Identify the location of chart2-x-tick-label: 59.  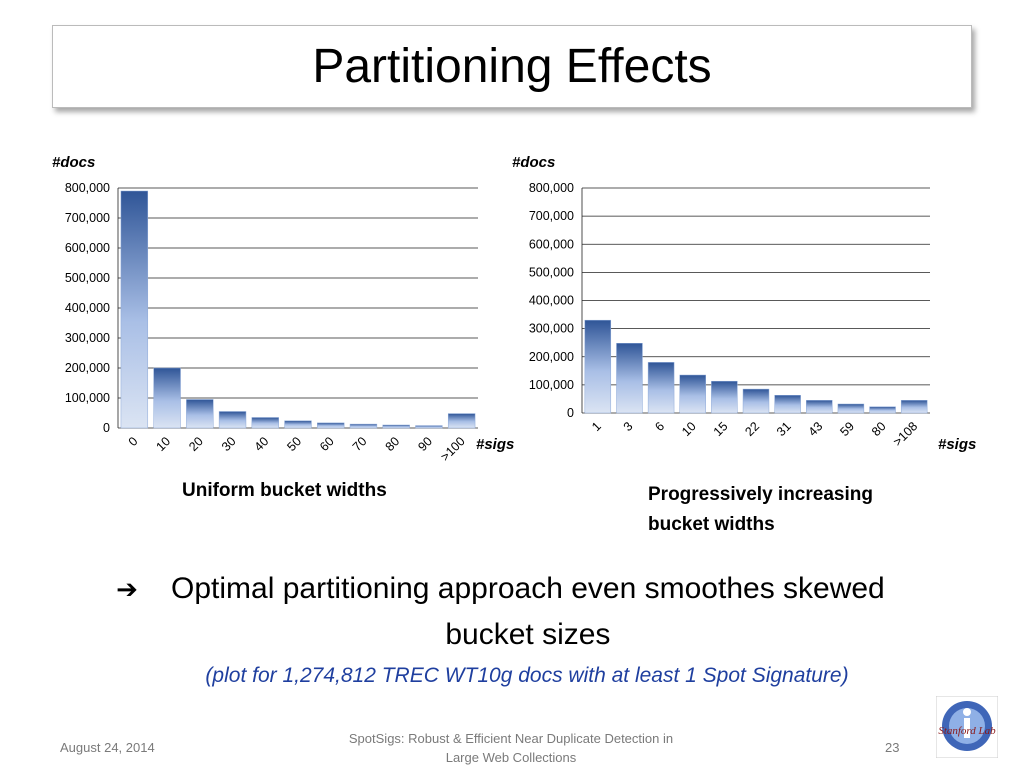
(847, 429).